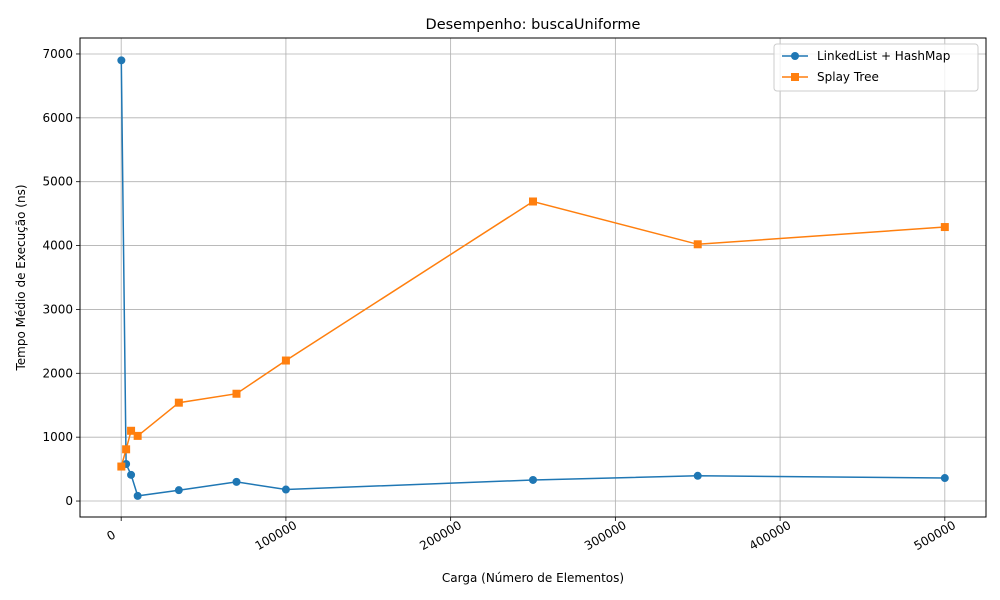  What do you see at coordinates (69, 501) in the screenshot?
I see `y-tick-label: 0` at bounding box center [69, 501].